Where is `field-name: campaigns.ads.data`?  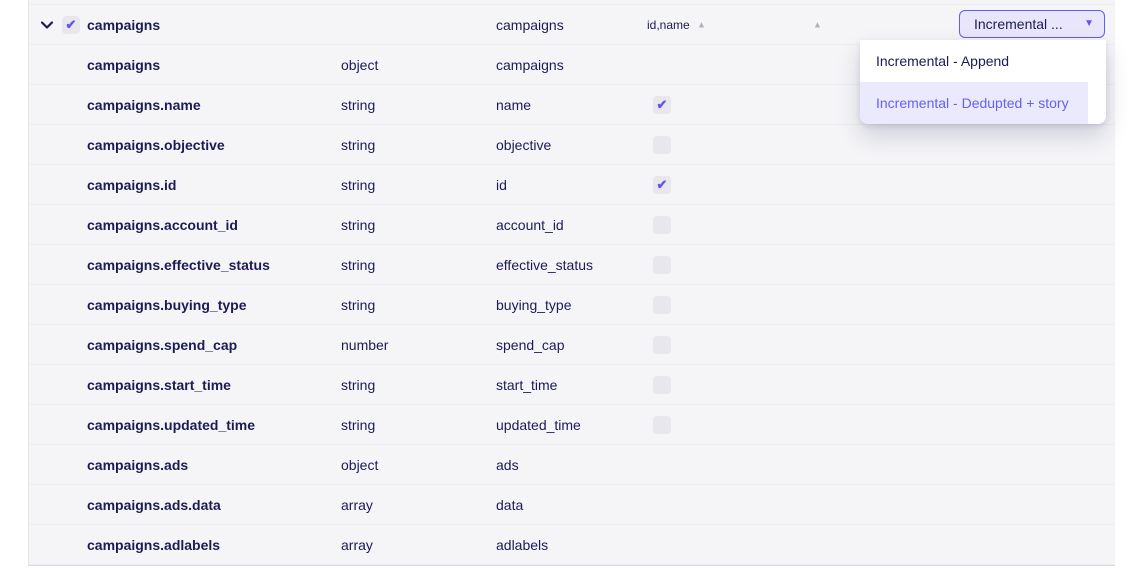 field-name: campaigns.ads.data is located at coordinates (154, 504).